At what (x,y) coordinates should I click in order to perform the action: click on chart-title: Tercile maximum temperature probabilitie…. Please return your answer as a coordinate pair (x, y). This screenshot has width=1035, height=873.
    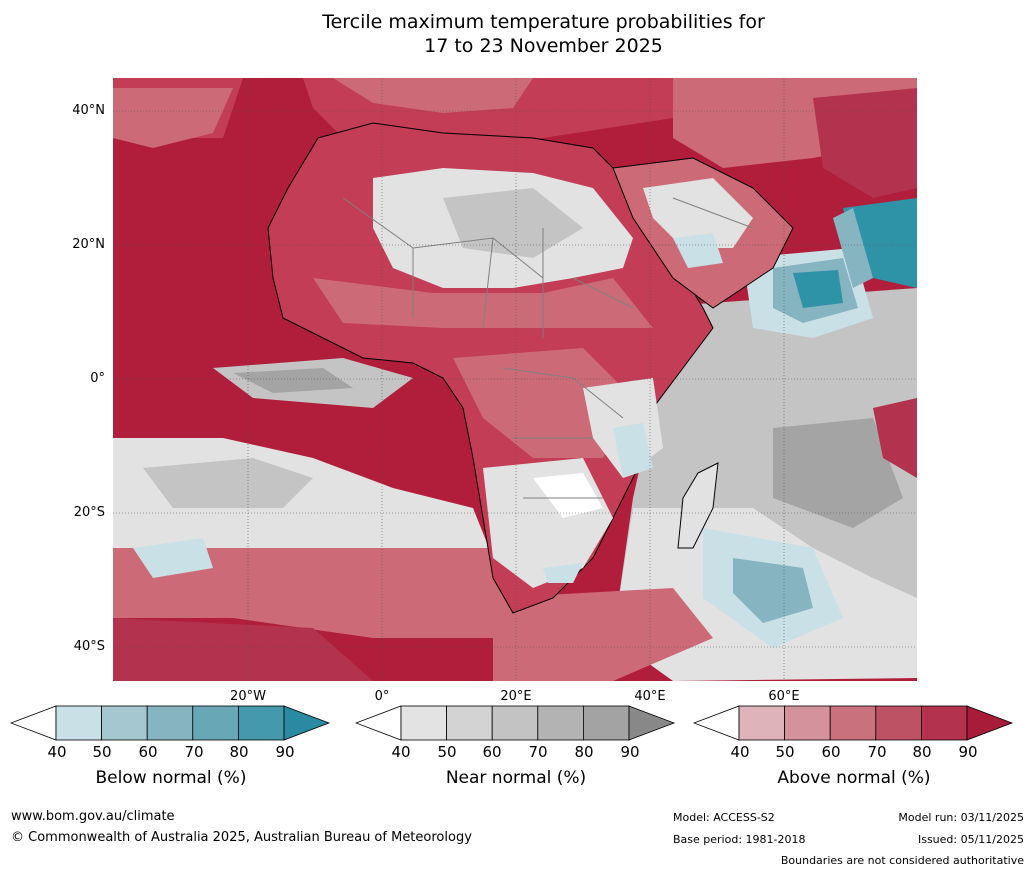
    Looking at the image, I should click on (517, 34).